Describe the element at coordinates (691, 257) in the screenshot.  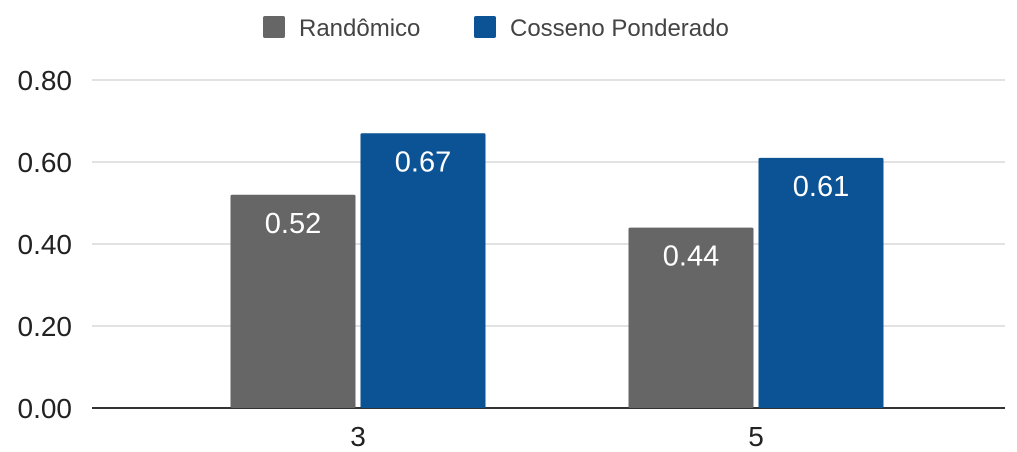
I see `data-label: 0.44` at that location.